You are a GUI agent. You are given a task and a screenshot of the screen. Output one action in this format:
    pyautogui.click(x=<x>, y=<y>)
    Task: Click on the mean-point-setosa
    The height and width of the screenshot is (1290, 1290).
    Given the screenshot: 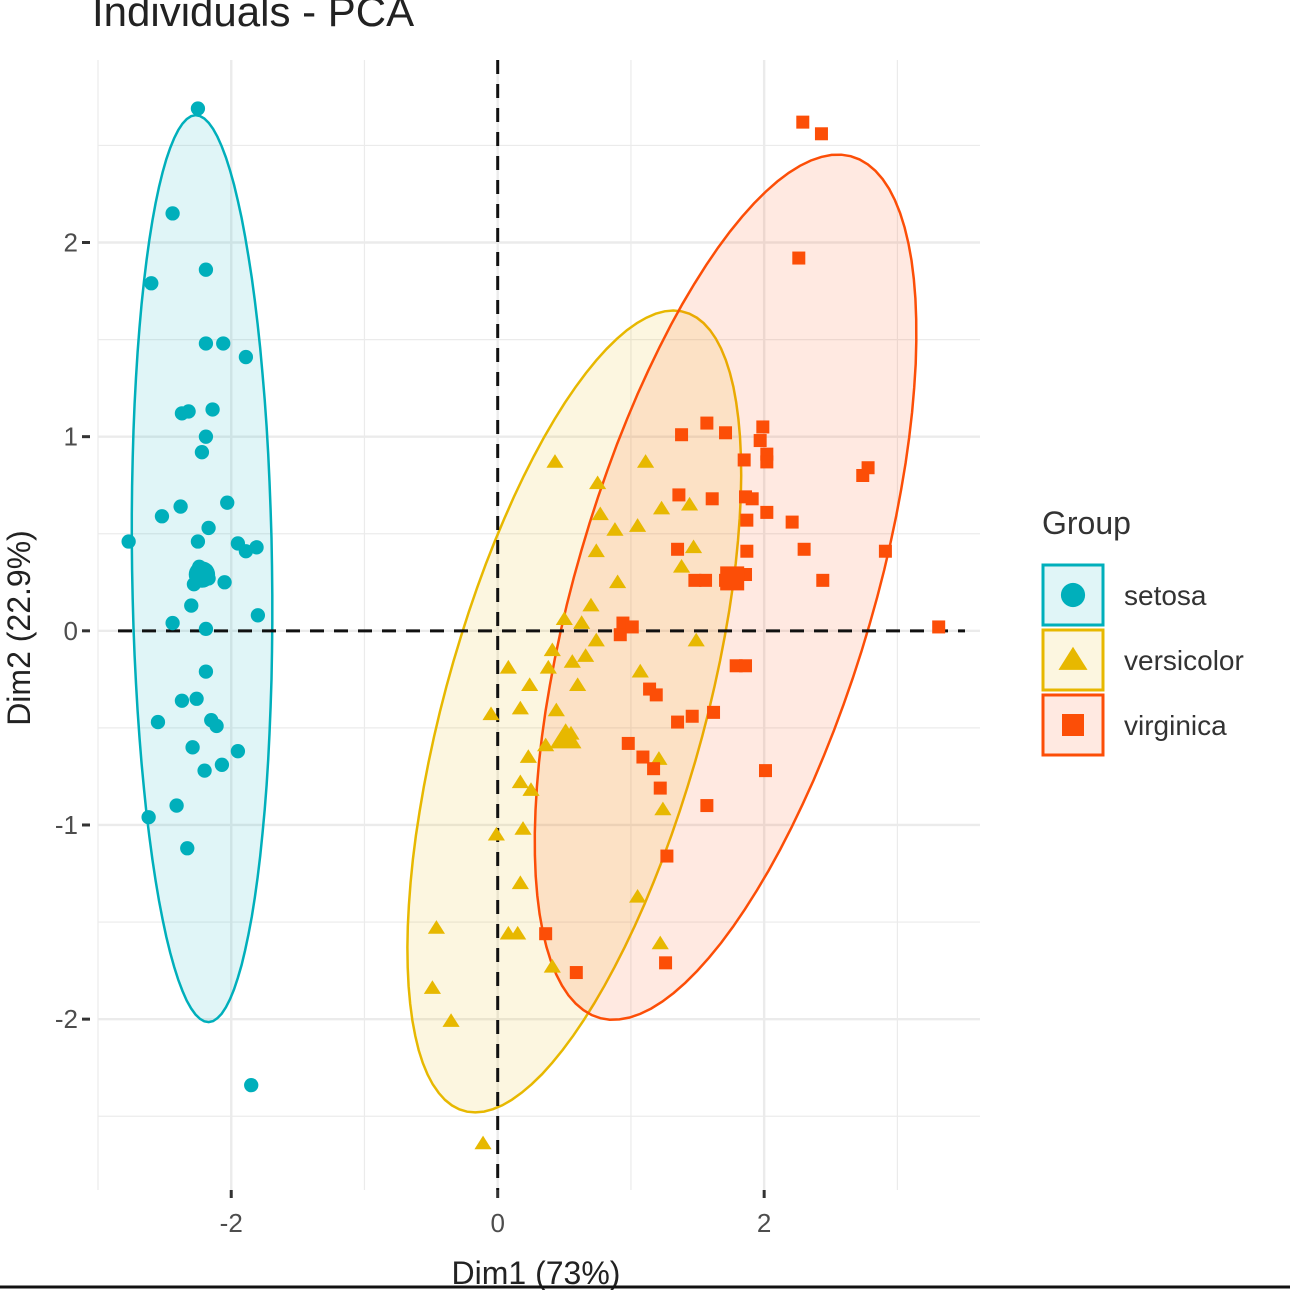 What is the action you would take?
    pyautogui.click(x=202, y=574)
    